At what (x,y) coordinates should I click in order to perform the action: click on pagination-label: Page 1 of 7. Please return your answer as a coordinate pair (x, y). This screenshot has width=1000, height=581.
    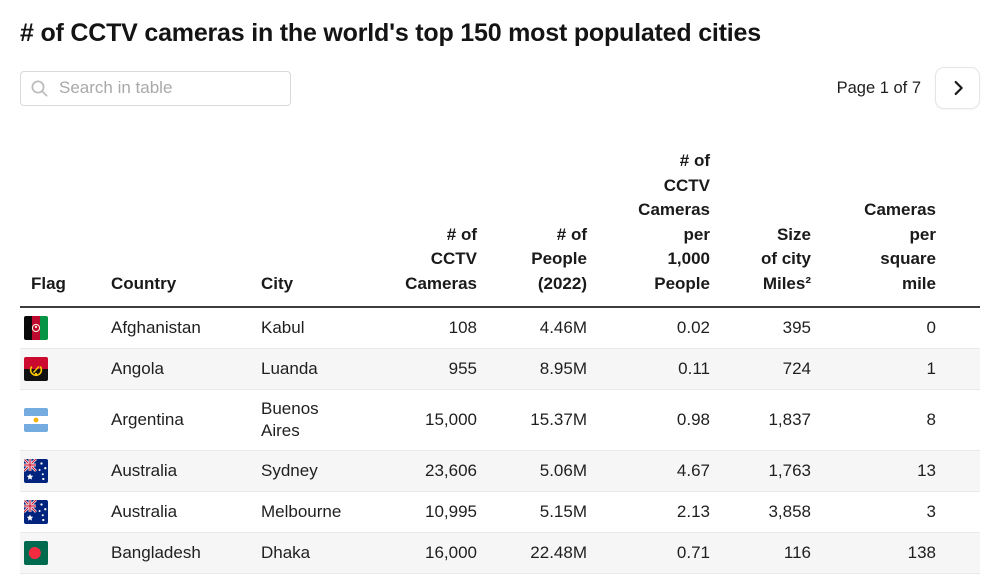
    Looking at the image, I should click on (878, 87).